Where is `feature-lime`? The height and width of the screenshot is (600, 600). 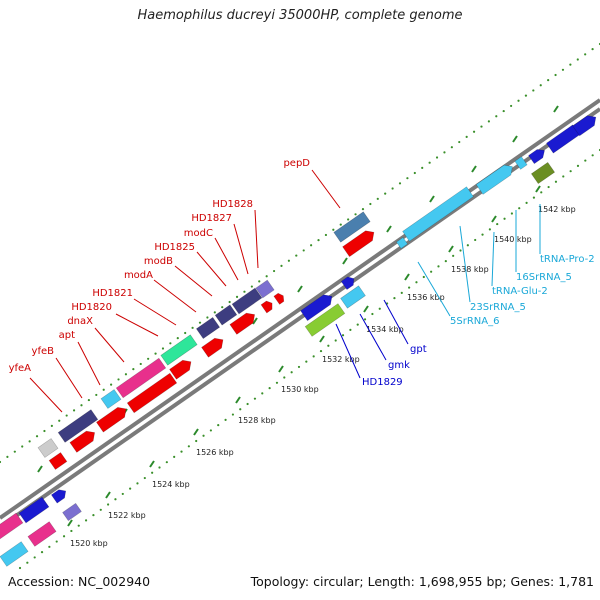 feature-lime is located at coordinates (325, 320).